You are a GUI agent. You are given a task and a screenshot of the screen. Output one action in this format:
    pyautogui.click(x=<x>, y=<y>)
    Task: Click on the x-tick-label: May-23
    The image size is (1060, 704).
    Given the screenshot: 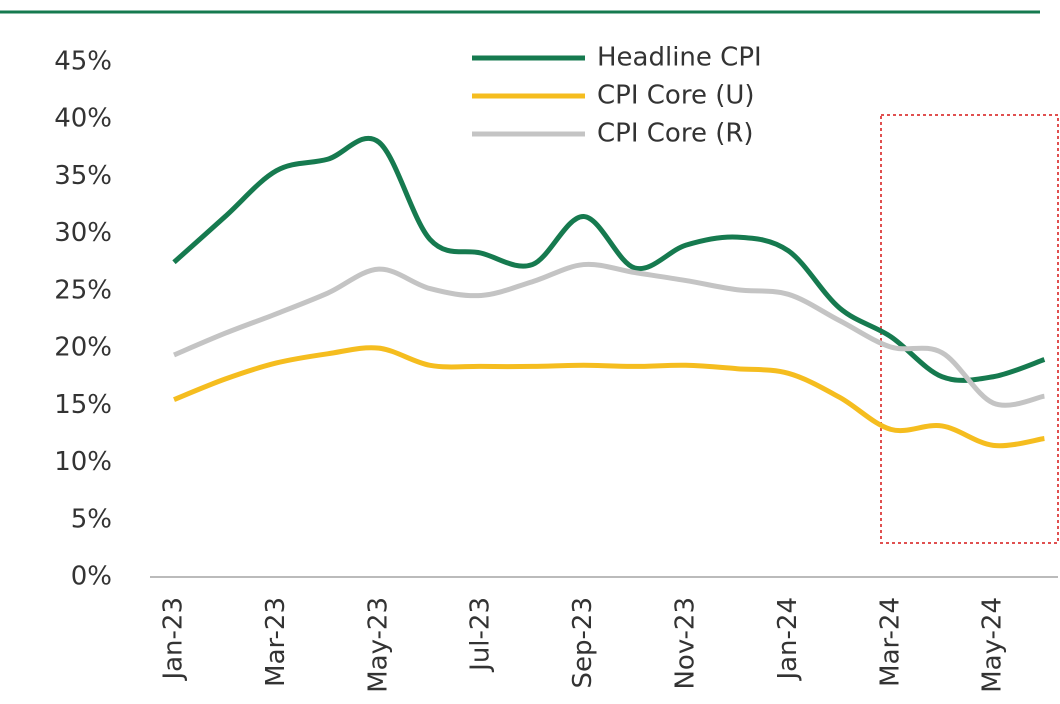 What is the action you would take?
    pyautogui.click(x=378, y=645)
    